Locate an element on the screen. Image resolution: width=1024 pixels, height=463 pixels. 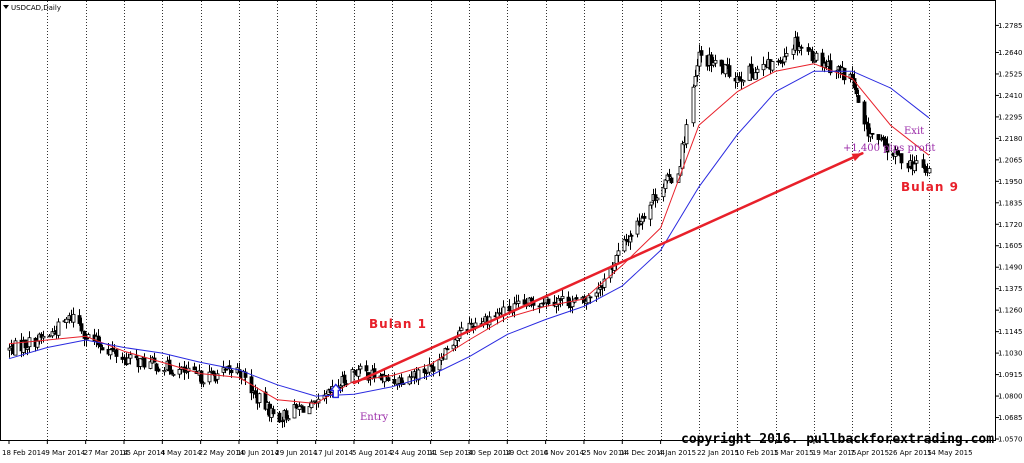
price-tick-label: 1.0915 is located at coordinates (1010, 375).